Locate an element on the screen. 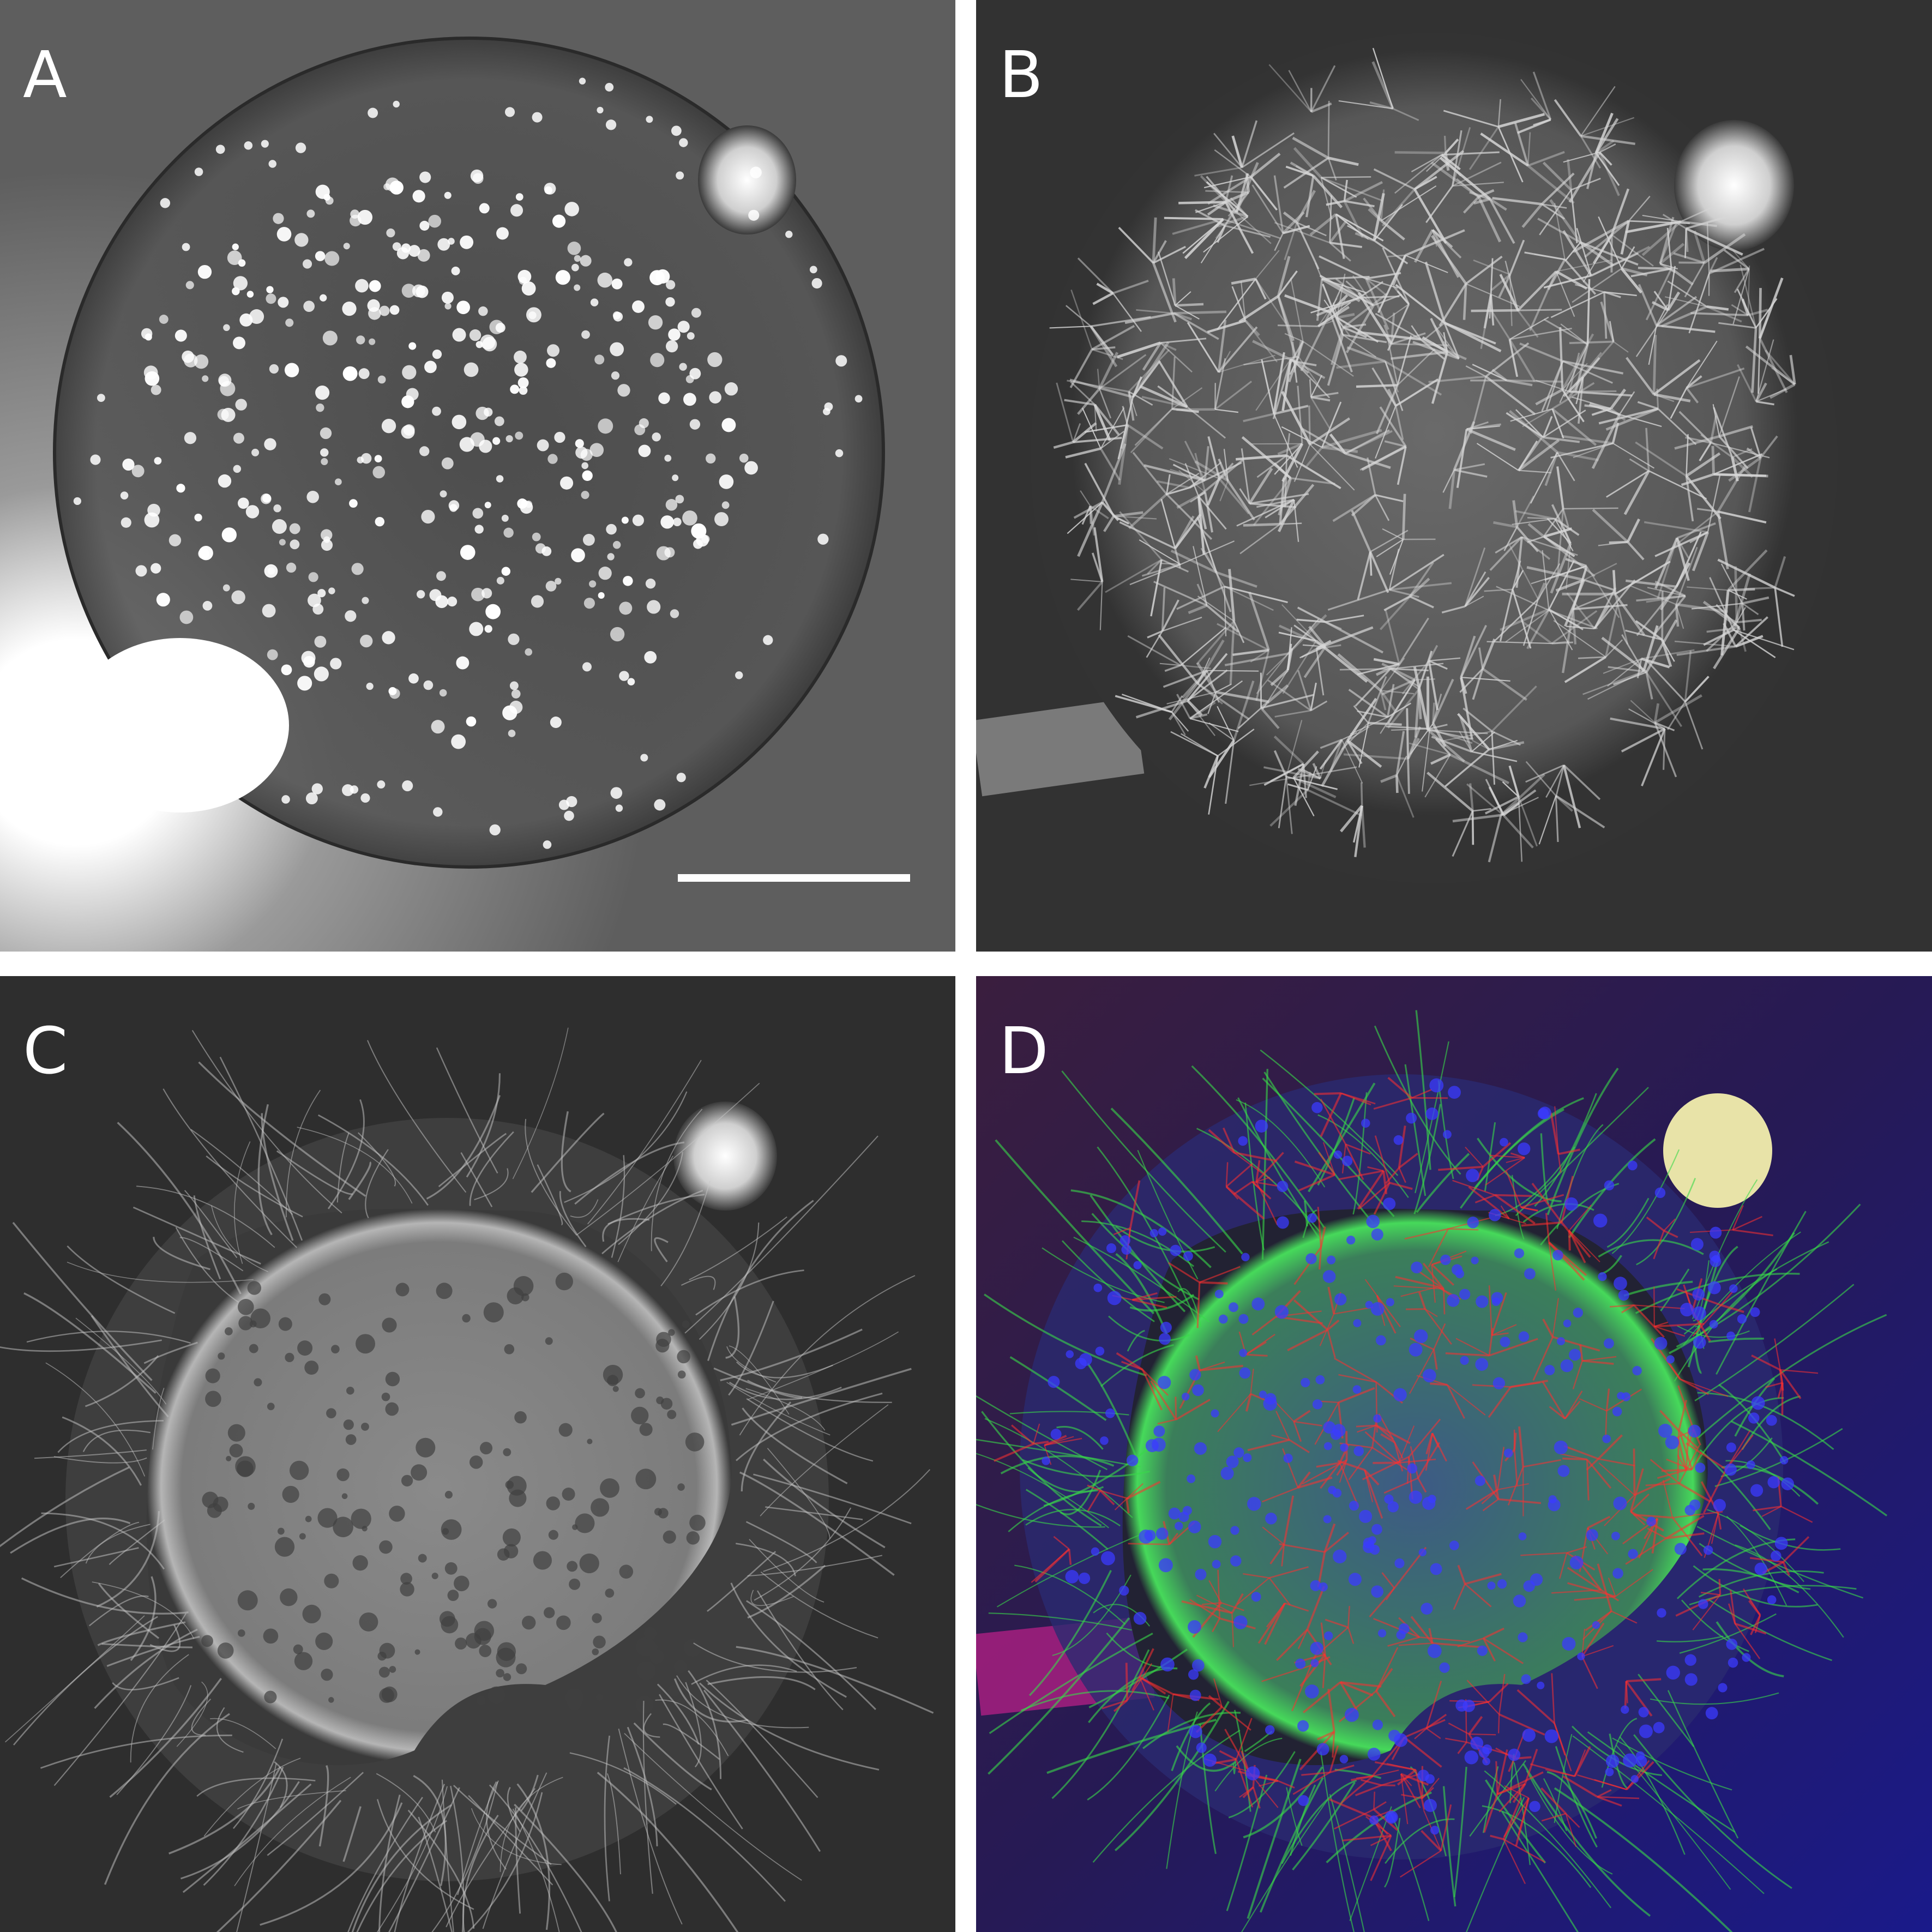 Image resolution: width=1932 pixels, height=1932 pixels. panel-label-b: B is located at coordinates (1021, 74).